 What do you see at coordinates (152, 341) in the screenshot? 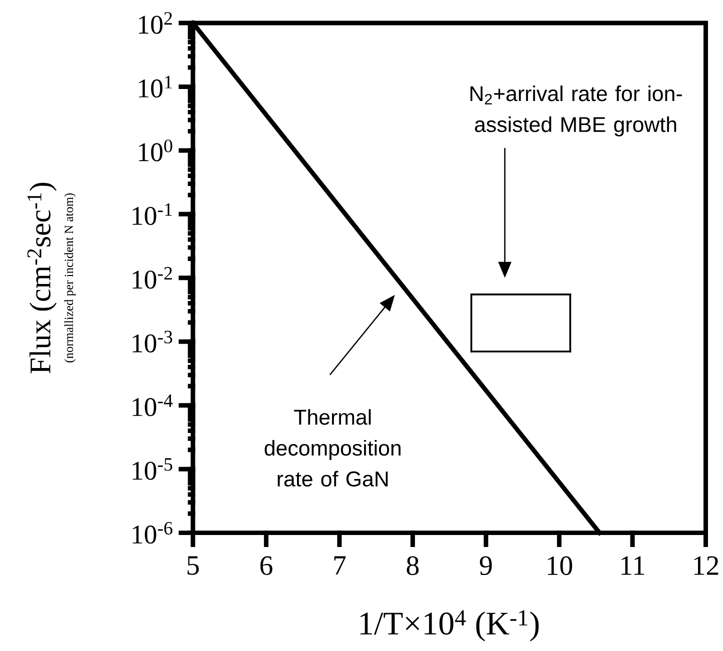
I see `y-tick-label: 10$^{-3}$` at bounding box center [152, 341].